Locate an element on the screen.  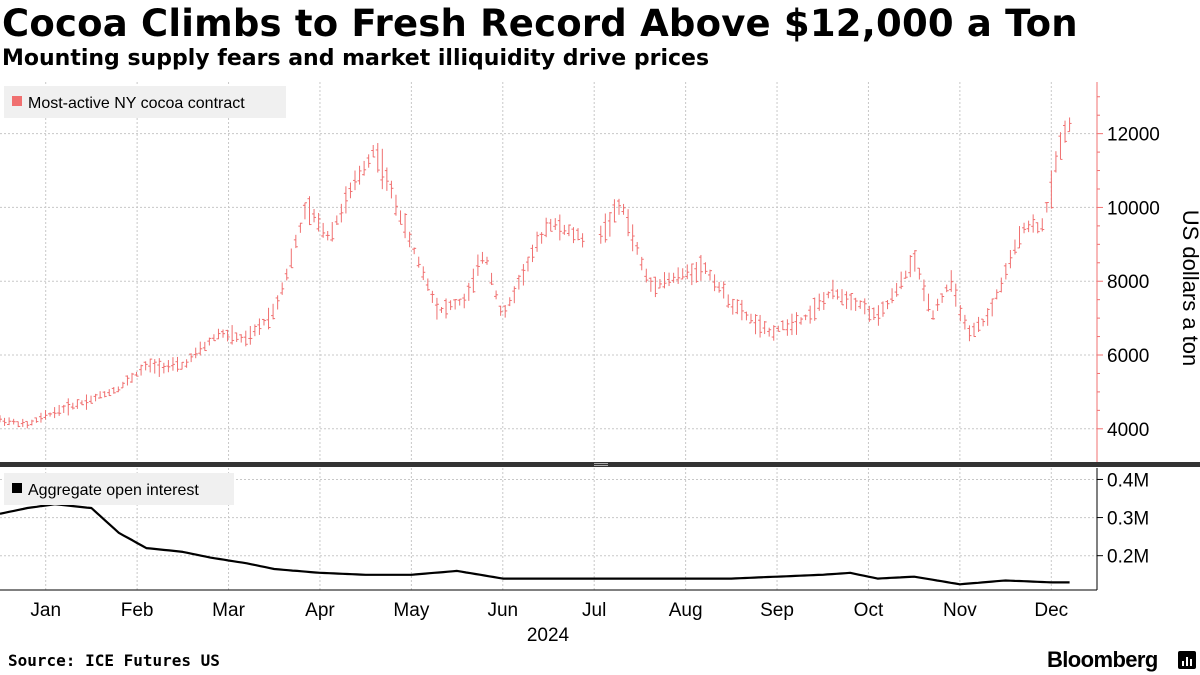
x-tick-label: Apr is located at coordinates (320, 610).